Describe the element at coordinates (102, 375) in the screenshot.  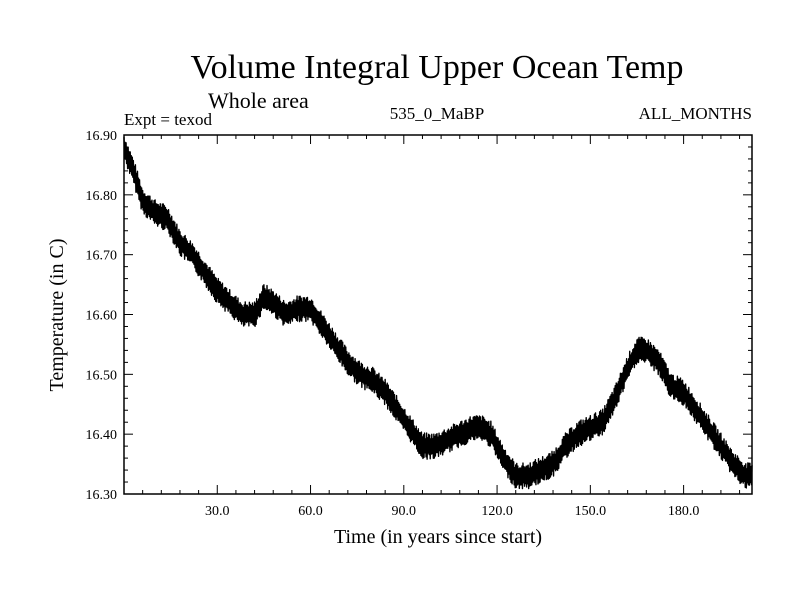
I see `y-tick-label: 16.50` at that location.